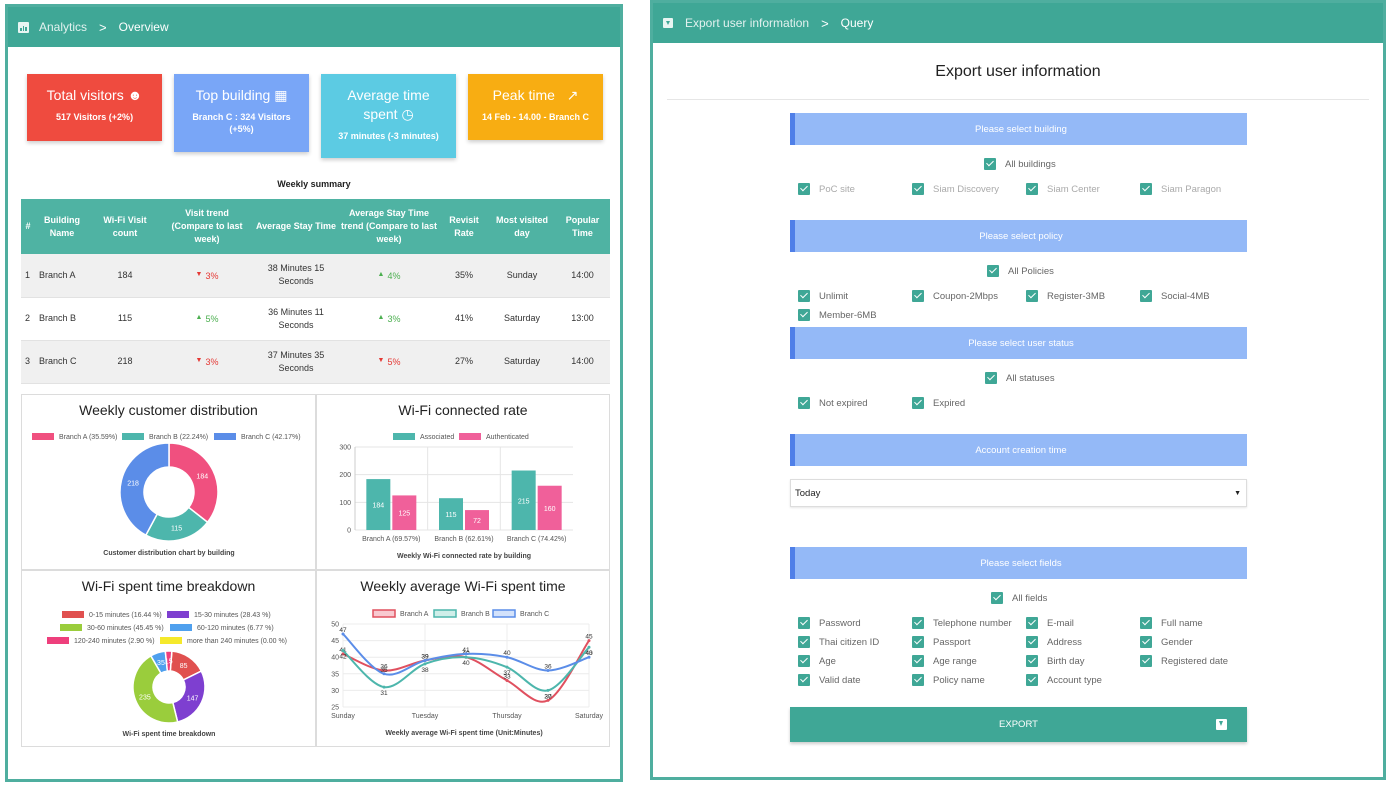 This screenshot has width=1389, height=786. What do you see at coordinates (1020, 378) in the screenshot?
I see `status-all-checkbox: All statuses` at bounding box center [1020, 378].